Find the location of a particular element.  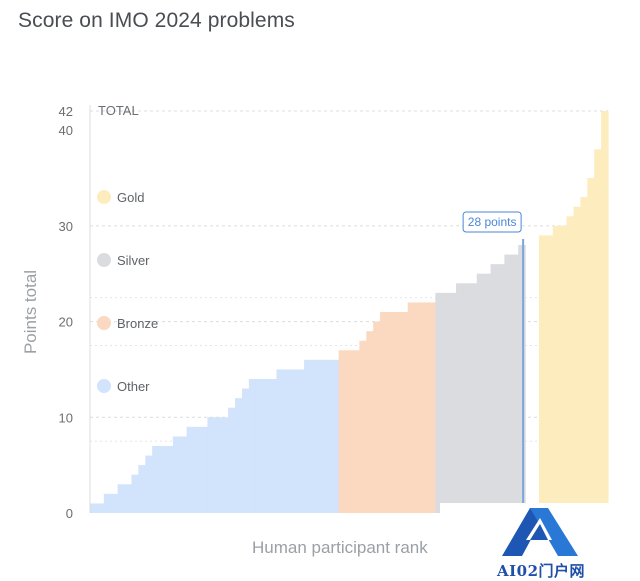

legend-swatch-other is located at coordinates (104, 386).